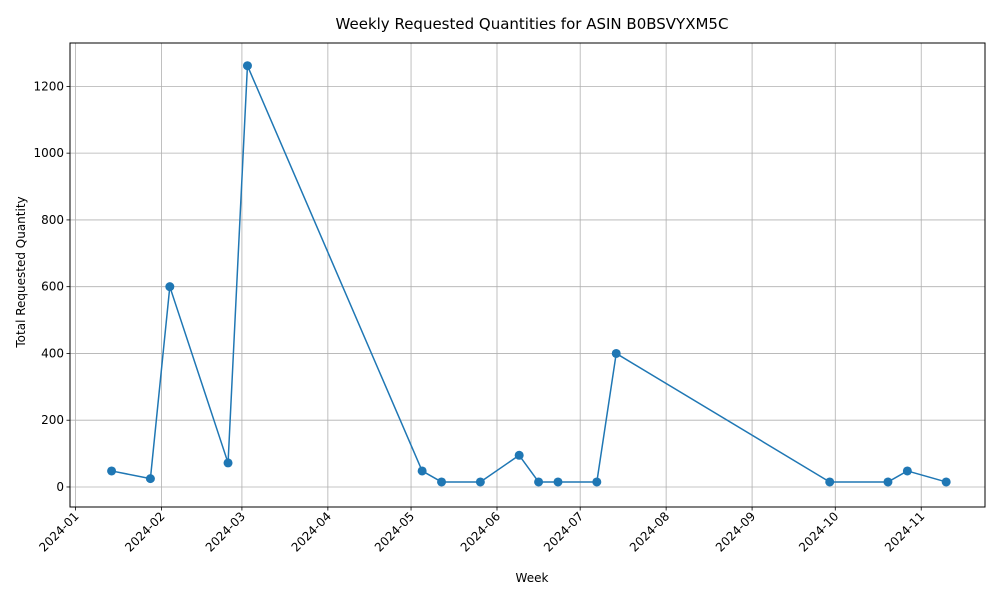  I want to click on y-tick-label: 0, so click(60, 487).